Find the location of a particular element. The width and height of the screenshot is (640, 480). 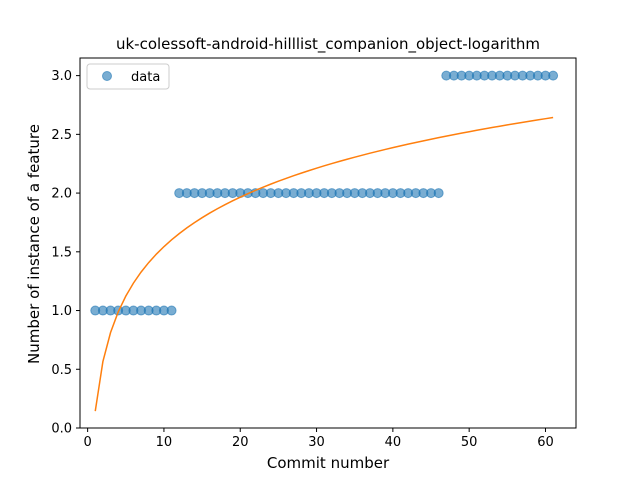

x-axis-label: Commit number is located at coordinates (328, 463).